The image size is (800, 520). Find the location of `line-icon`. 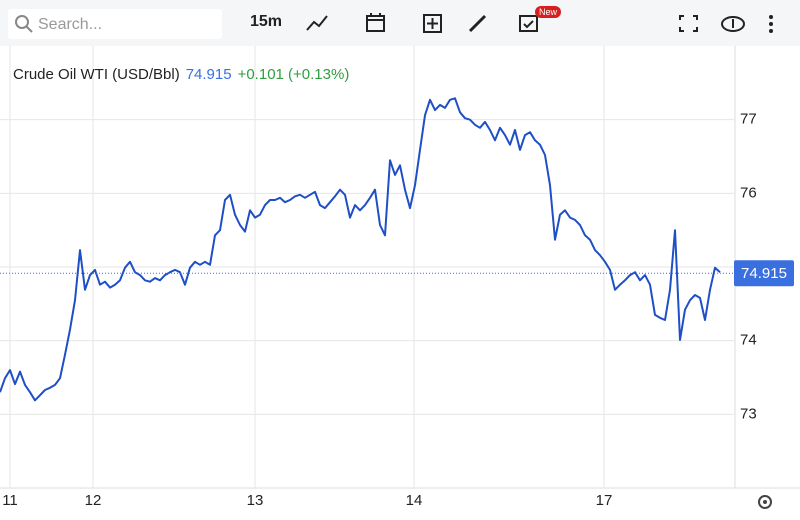

line-icon is located at coordinates (317, 23).